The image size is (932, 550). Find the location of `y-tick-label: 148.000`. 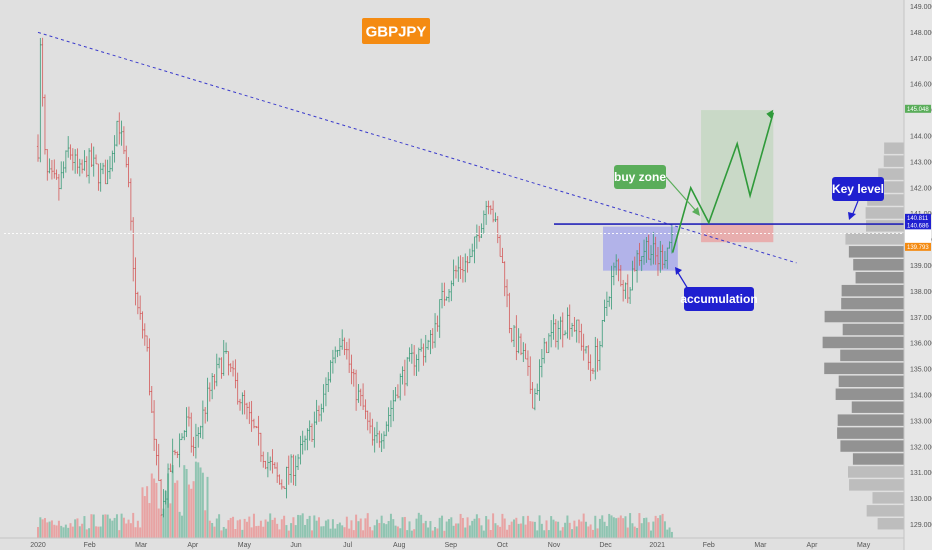

y-tick-label: 148.000 is located at coordinates (921, 33).